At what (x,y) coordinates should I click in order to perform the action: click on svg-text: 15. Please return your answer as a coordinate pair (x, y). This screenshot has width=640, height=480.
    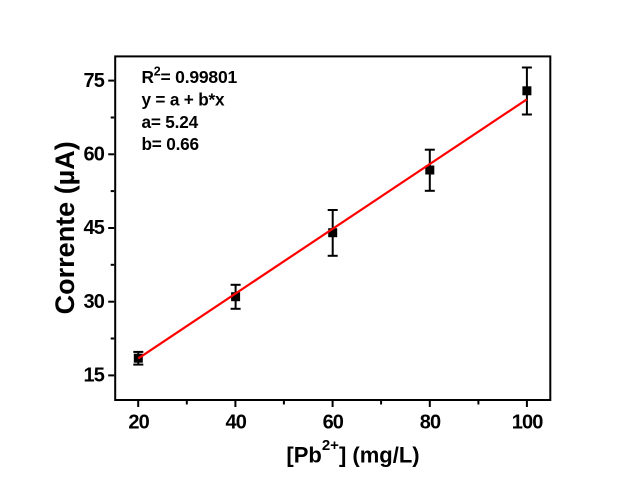
    Looking at the image, I should click on (94, 376).